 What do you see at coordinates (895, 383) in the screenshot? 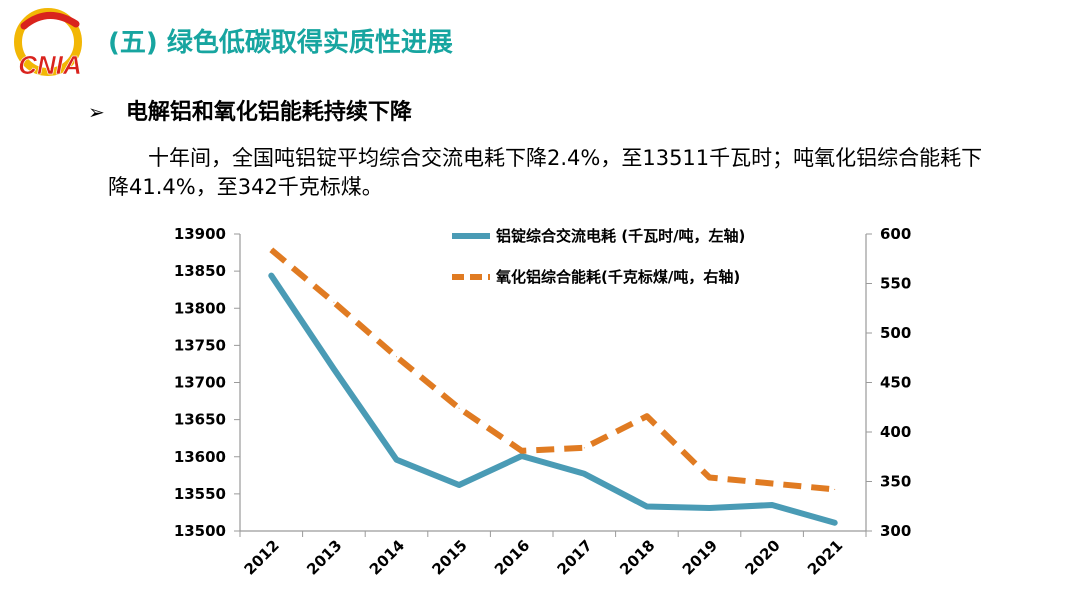
I see `right-axis-tick-label: 450` at bounding box center [895, 383].